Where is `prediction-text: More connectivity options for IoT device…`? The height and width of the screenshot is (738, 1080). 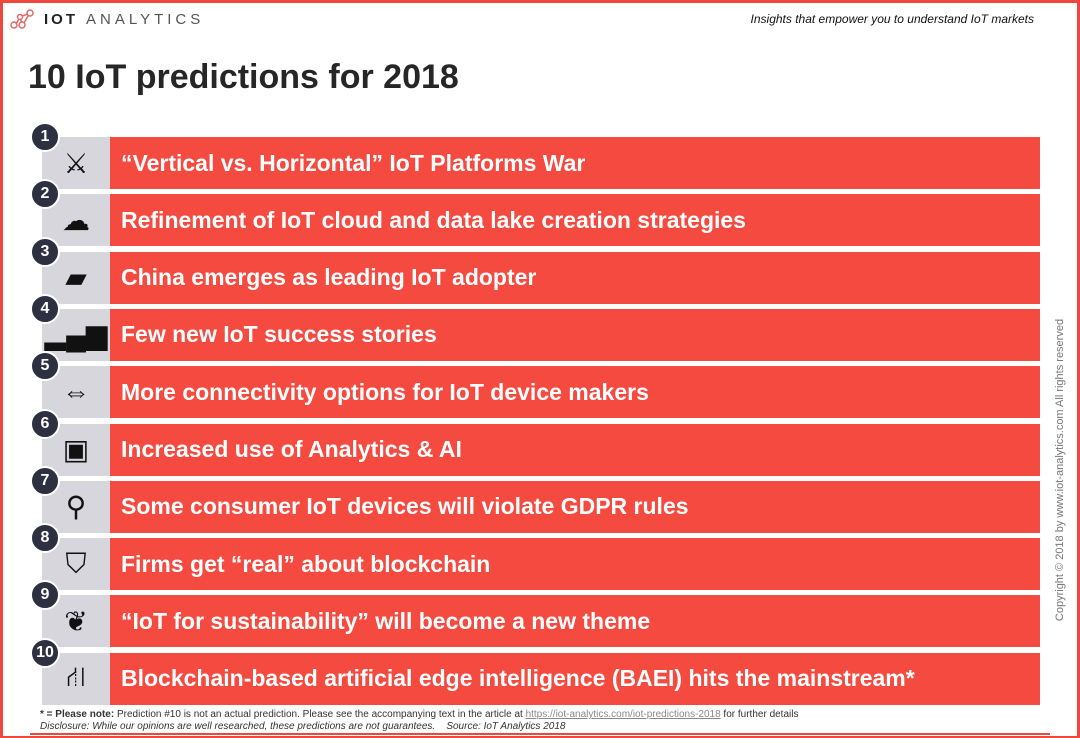
prediction-text: More connectivity options for IoT device… is located at coordinates (575, 392).